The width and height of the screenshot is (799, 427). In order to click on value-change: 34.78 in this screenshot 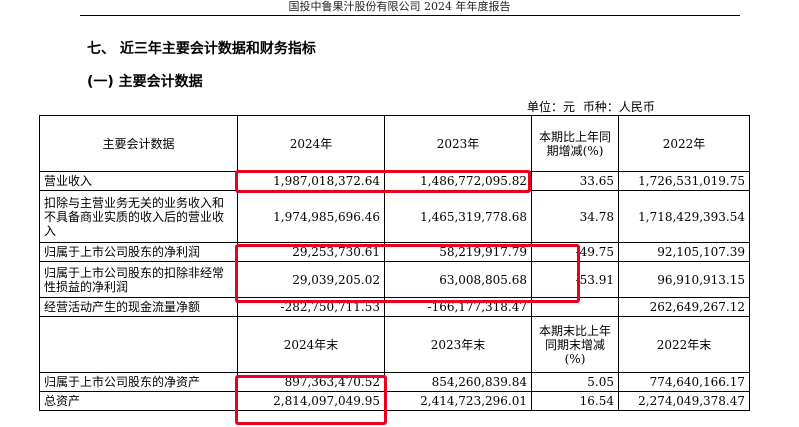, I will do `click(575, 216)`.